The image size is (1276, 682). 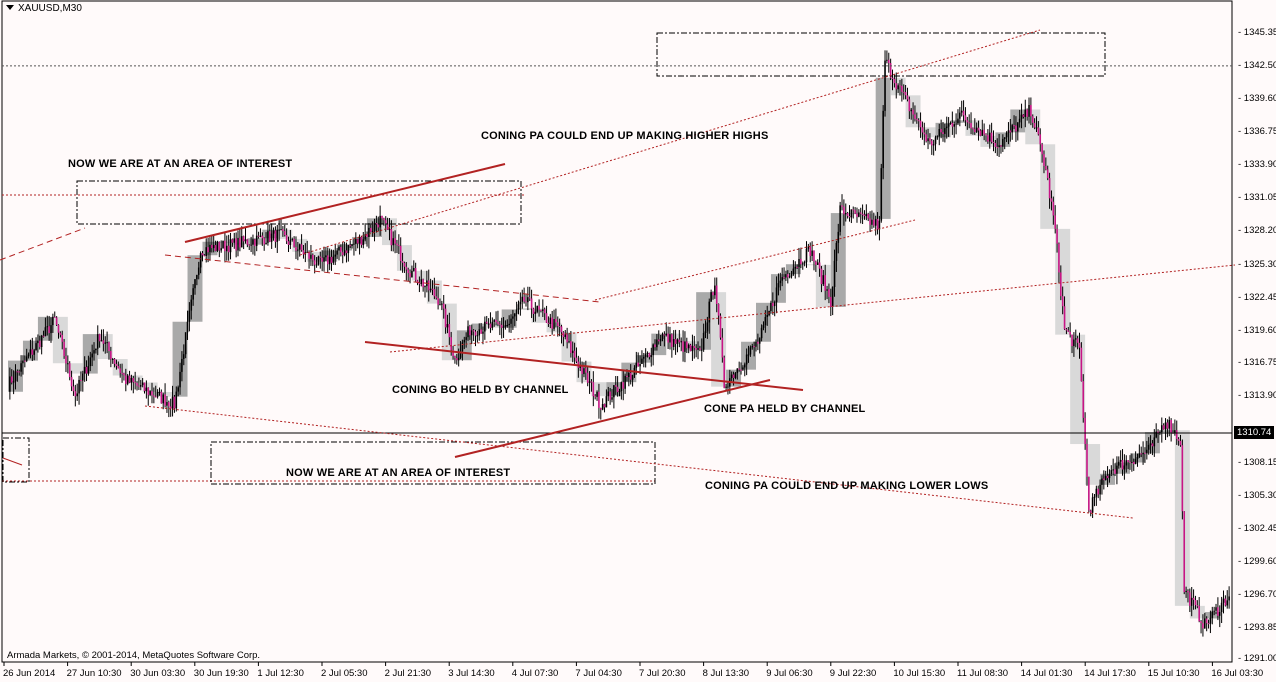 I want to click on dropdown-triangle-icon, so click(x=10, y=7).